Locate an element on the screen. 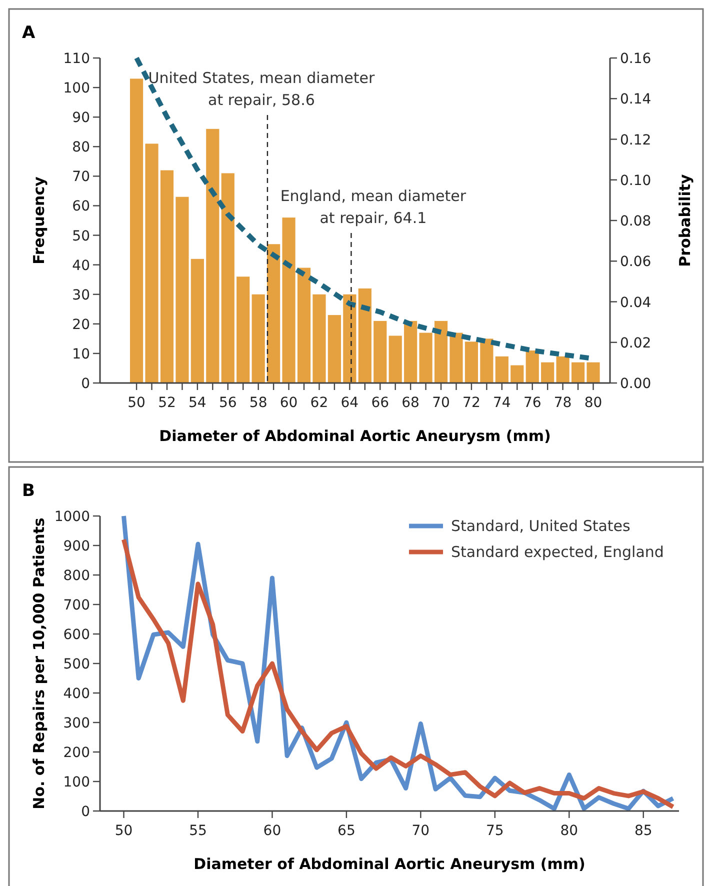 This screenshot has height=886, width=712. y2-tick-label: 0.00 is located at coordinates (636, 384).